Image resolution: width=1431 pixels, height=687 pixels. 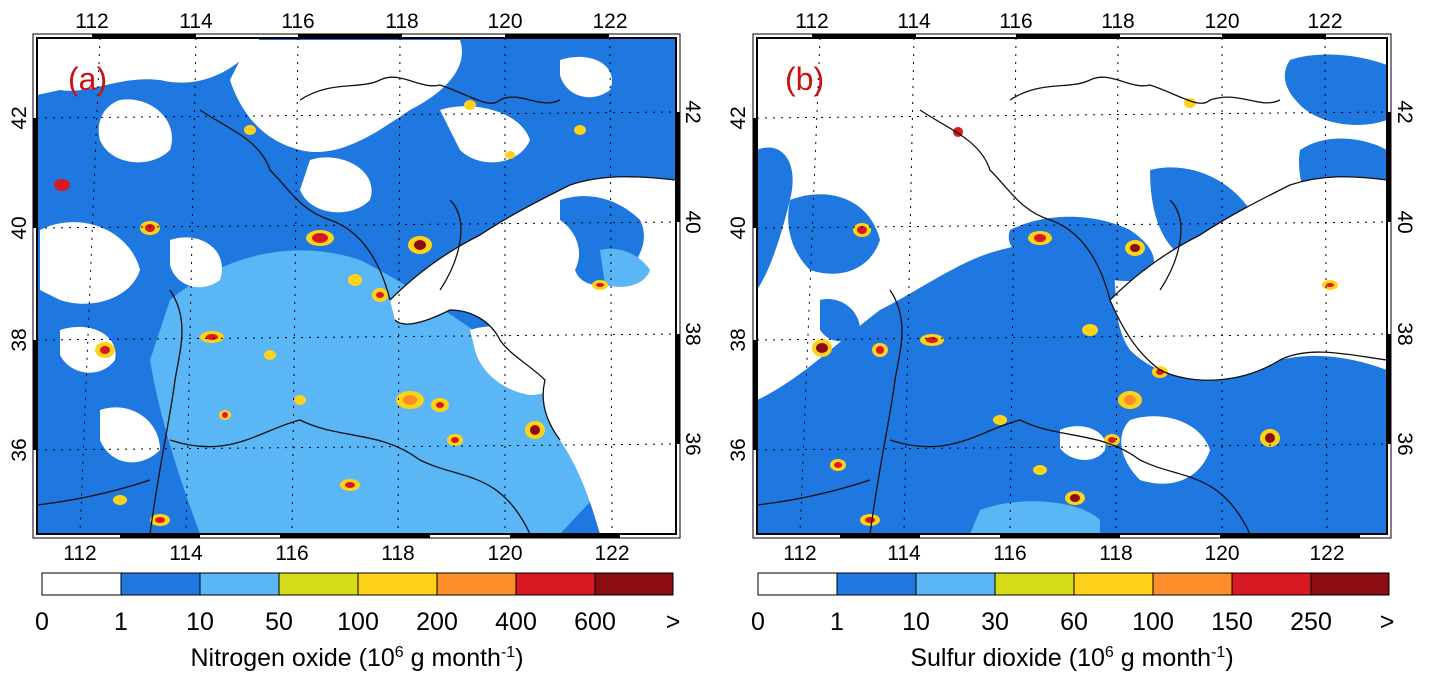 I want to click on panel-b-colorbar-ticks: 0 1 10 30 60 100 150 250 >, so click(x=1072, y=622).